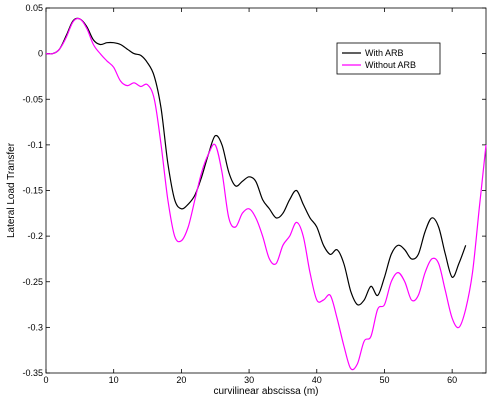 This screenshot has width=487, height=407. Describe the element at coordinates (452, 380) in the screenshot. I see `x-tick-label: 60` at that location.